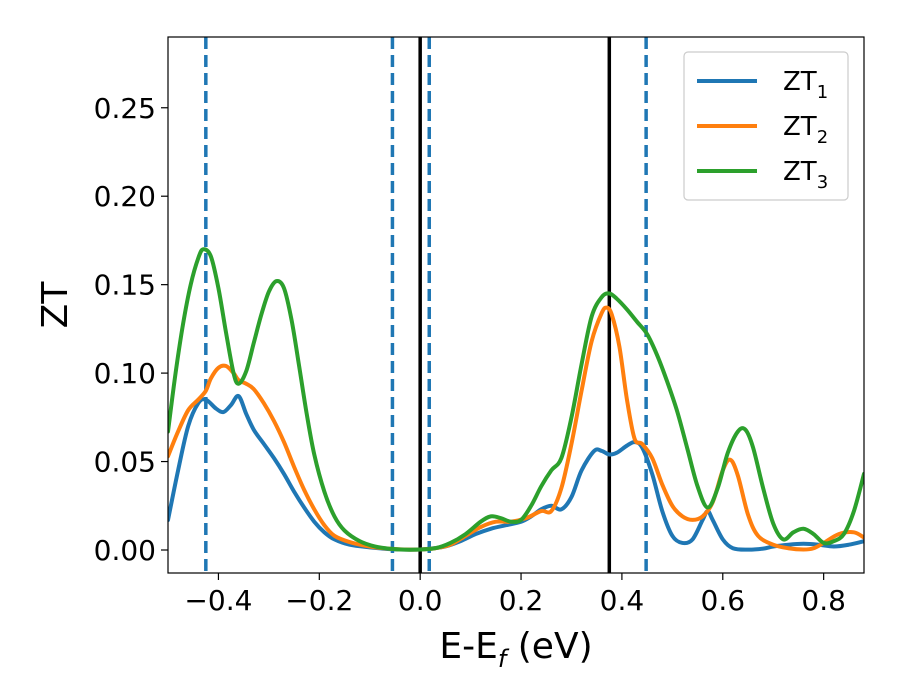  What do you see at coordinates (125, 285) in the screenshot?
I see `y-tick-label-3: 0.15` at bounding box center [125, 285].